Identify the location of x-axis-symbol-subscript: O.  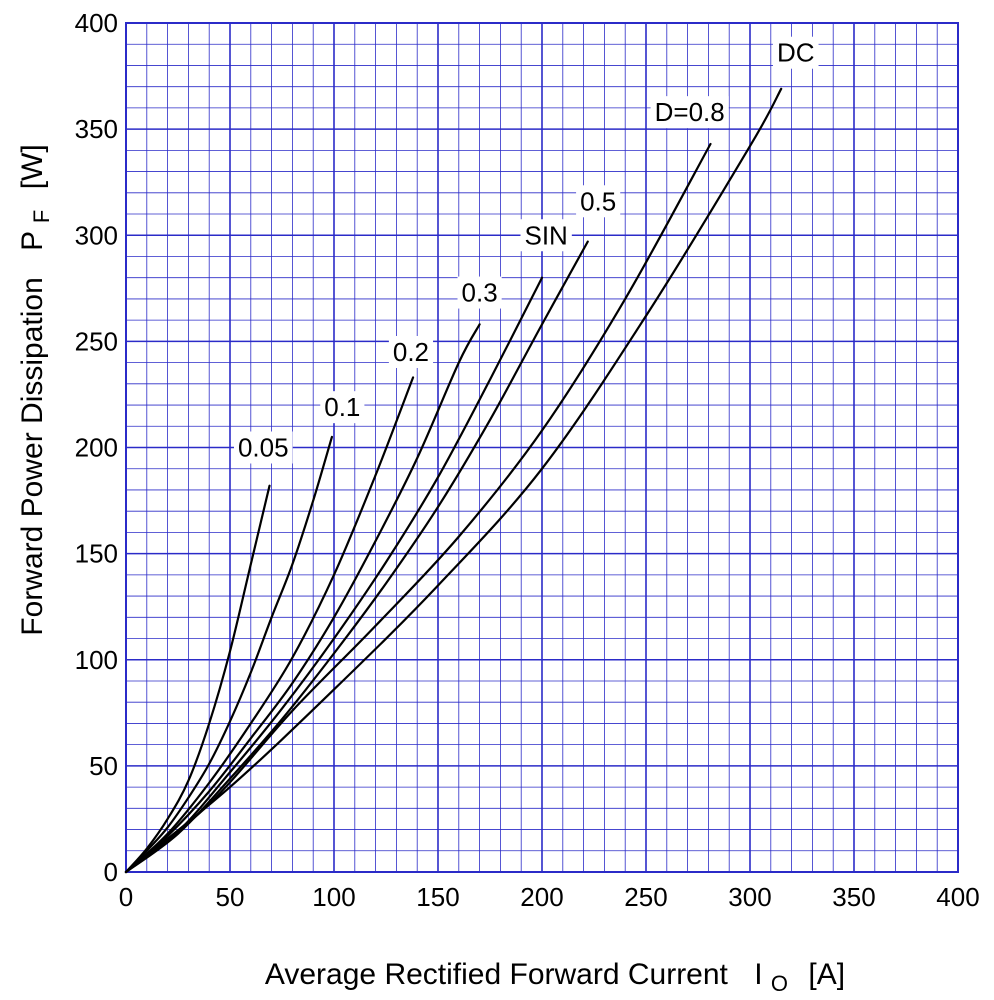
(779, 983).